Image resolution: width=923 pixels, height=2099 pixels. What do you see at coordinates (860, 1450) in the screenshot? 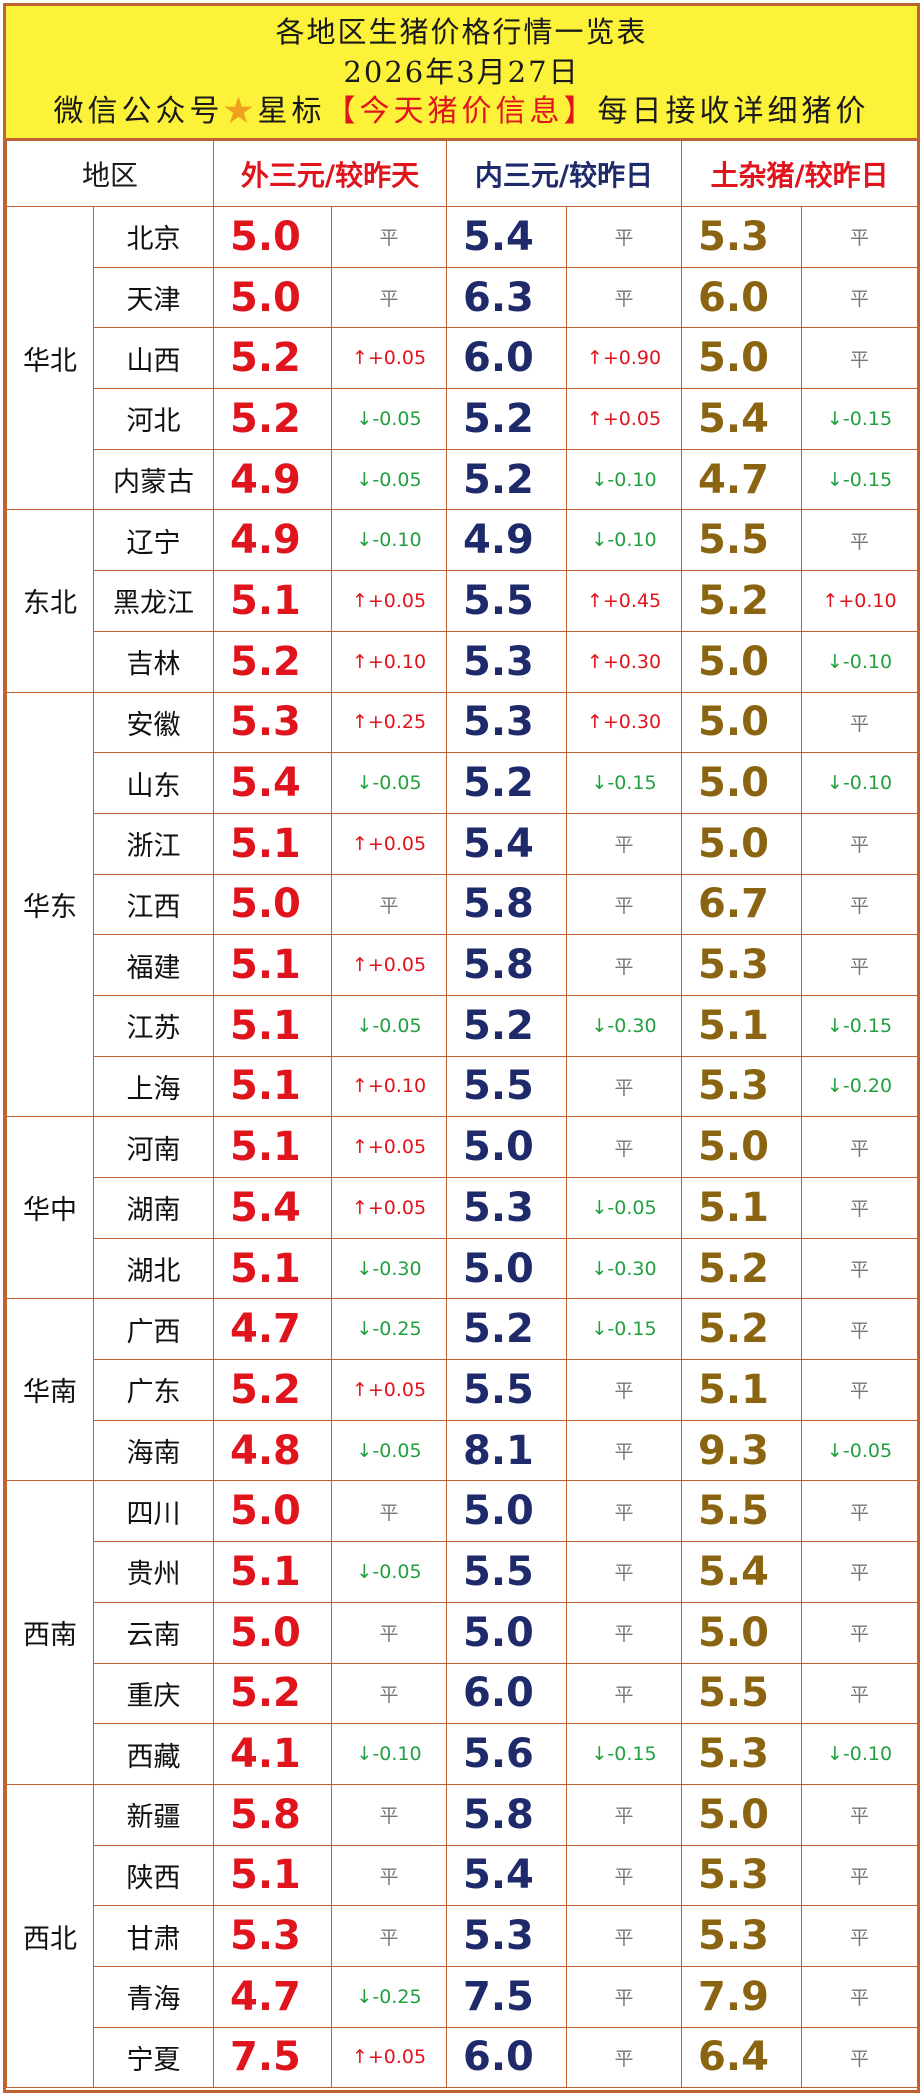
I see `native-change-cell: ↓-0.05` at bounding box center [860, 1450].